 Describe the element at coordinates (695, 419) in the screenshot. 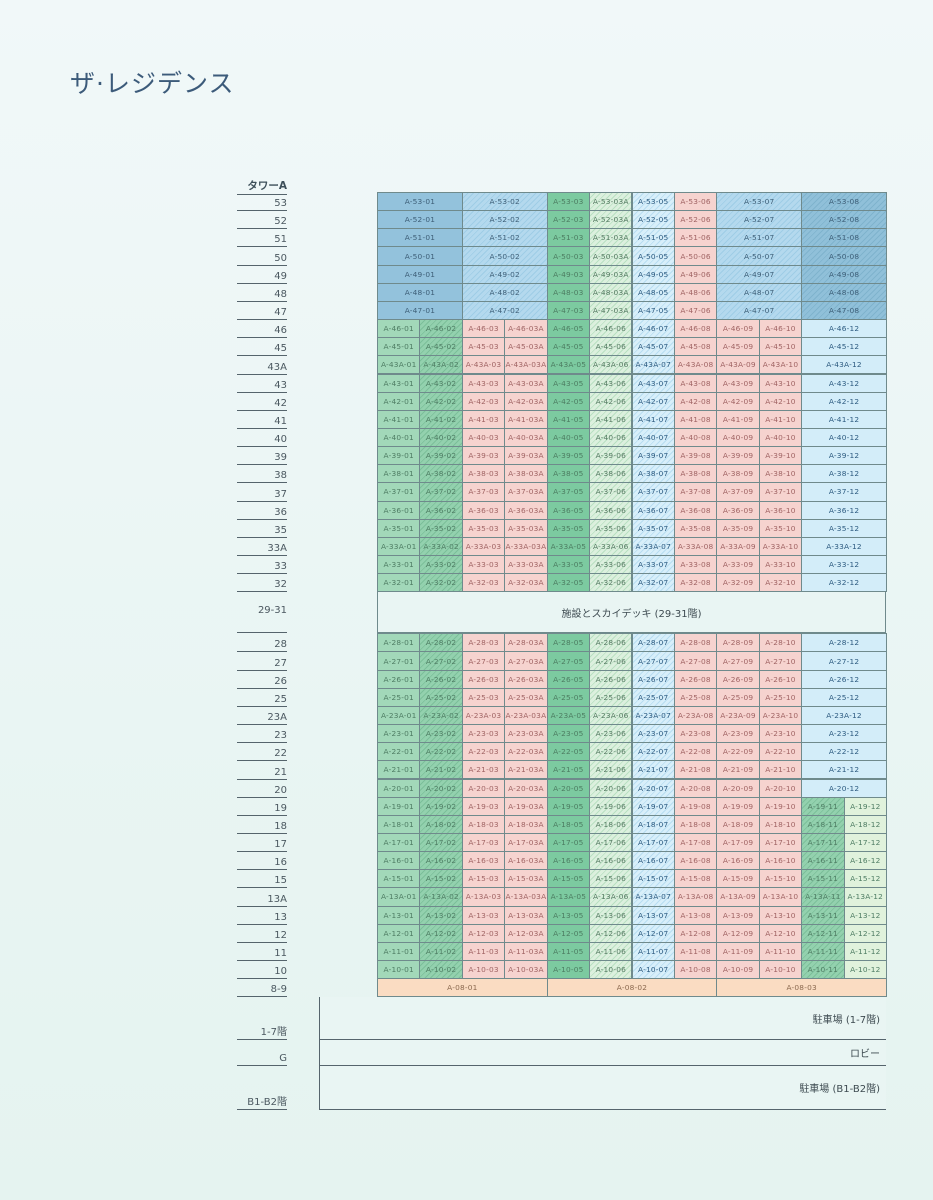

I see `unit-cell: A-41-08` at that location.